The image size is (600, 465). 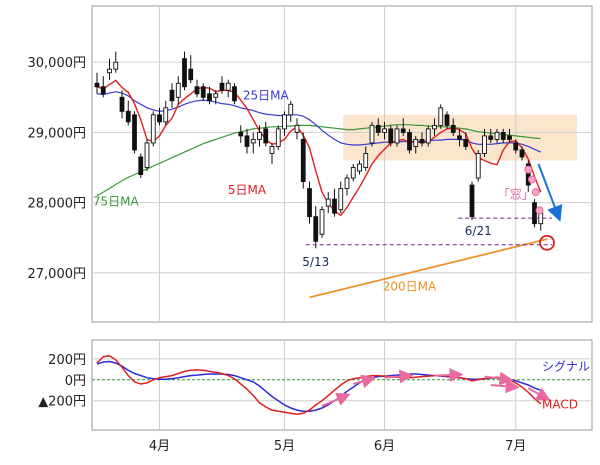 I want to click on target-circle, so click(x=547, y=242).